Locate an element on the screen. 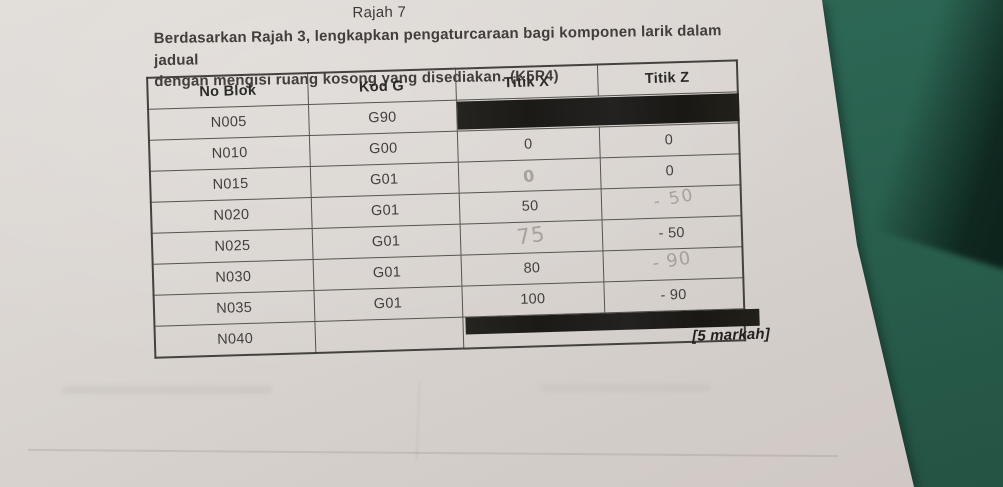 The image size is (1003, 487). cell-kod-g: G90 is located at coordinates (382, 118).